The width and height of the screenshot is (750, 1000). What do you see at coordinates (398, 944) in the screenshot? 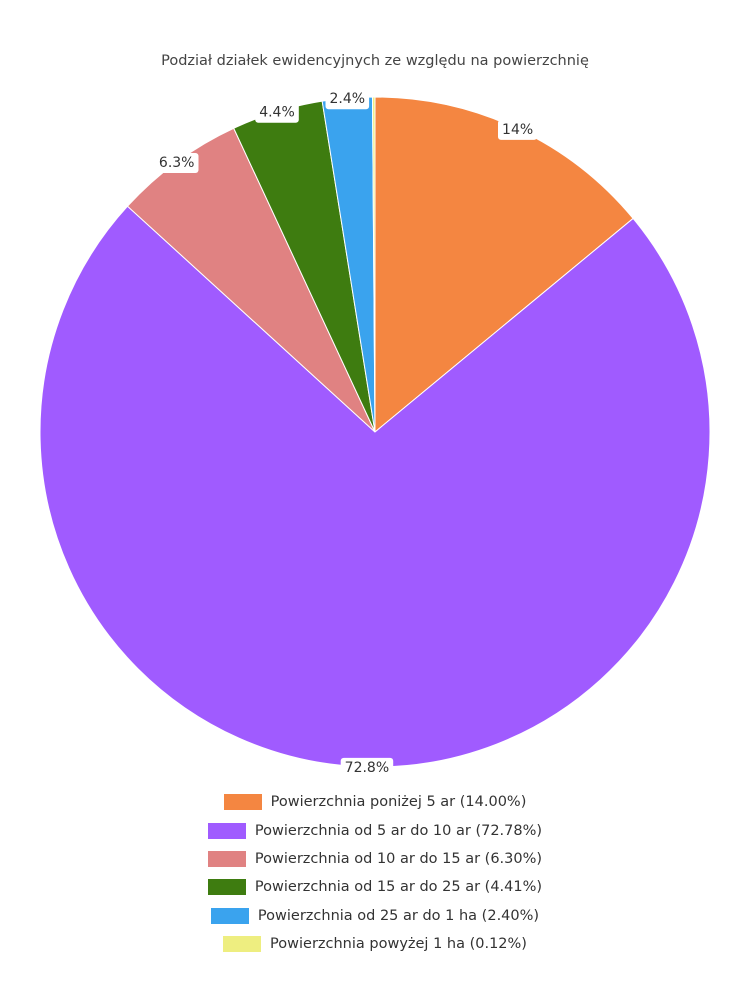
I see `legend-label: Powierzchnia powyżej 1 ha (0.12%)` at bounding box center [398, 944].